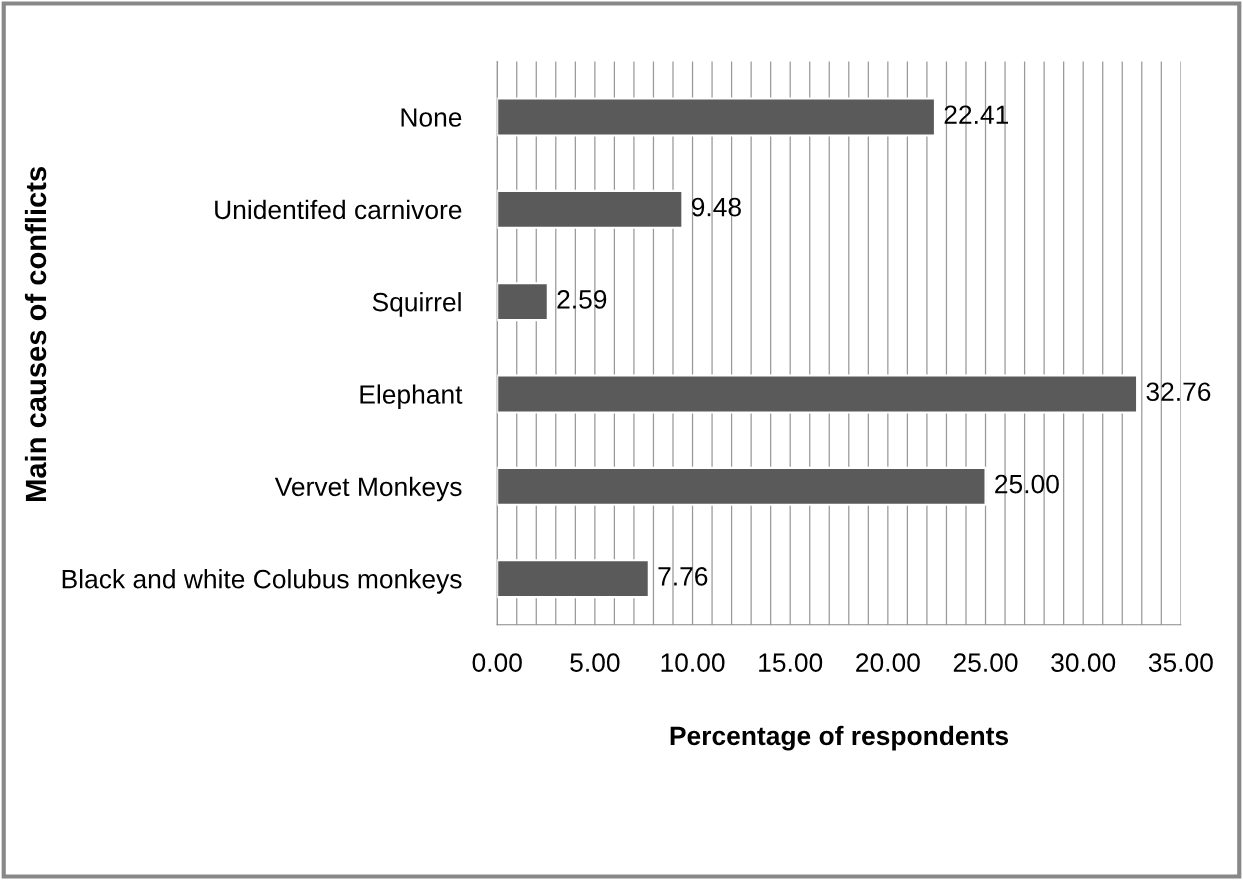 The image size is (1243, 880). What do you see at coordinates (35, 334) in the screenshot?
I see `y-axis-title: Main causes of conflicts` at bounding box center [35, 334].